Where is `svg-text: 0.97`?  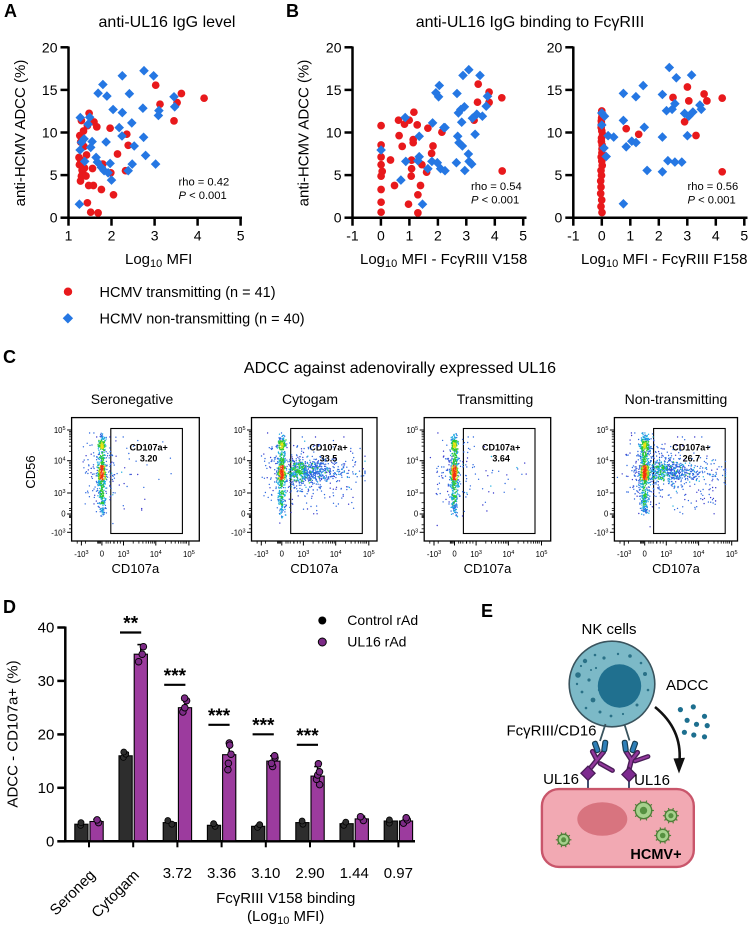 svg-text: 0.97 is located at coordinates (398, 873).